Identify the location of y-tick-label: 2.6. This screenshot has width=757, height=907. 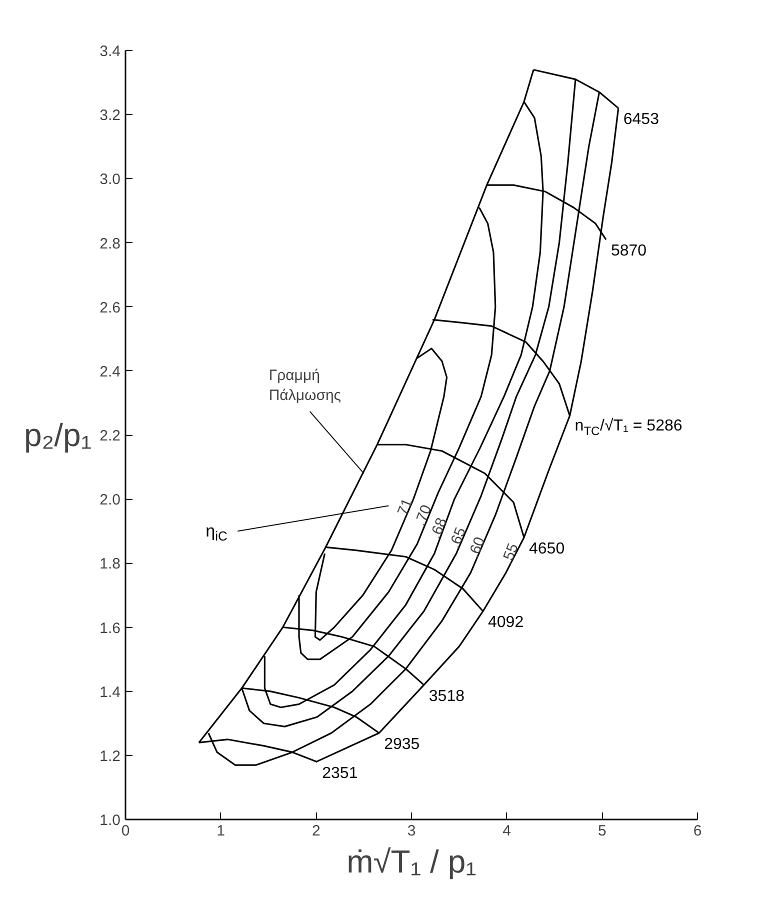
(110, 307).